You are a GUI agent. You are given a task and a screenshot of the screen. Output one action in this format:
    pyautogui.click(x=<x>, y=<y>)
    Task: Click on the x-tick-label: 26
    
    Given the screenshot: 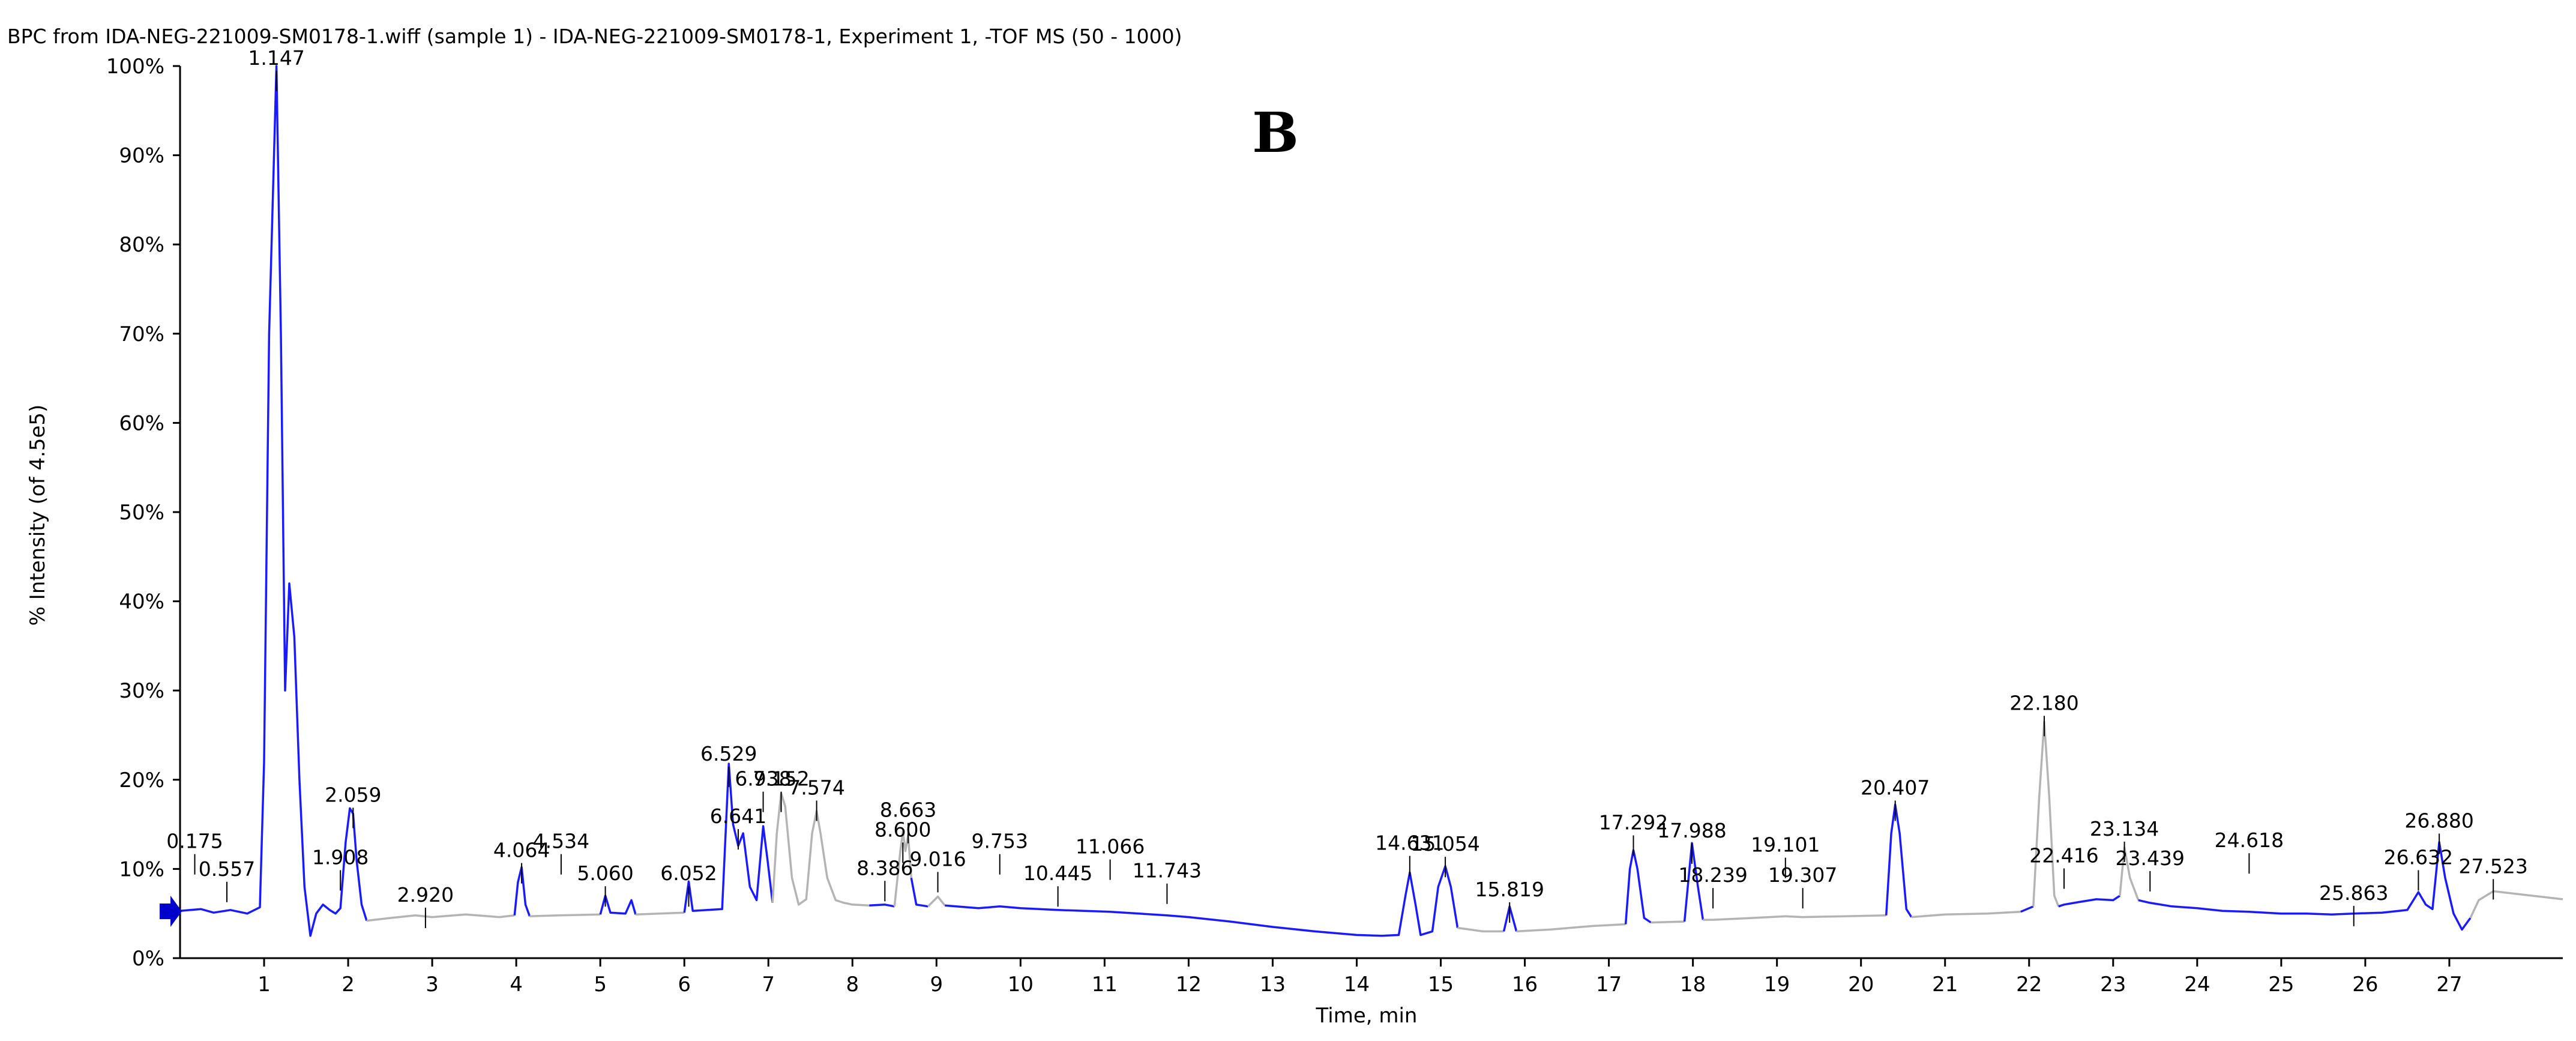 What is the action you would take?
    pyautogui.click(x=2365, y=985)
    